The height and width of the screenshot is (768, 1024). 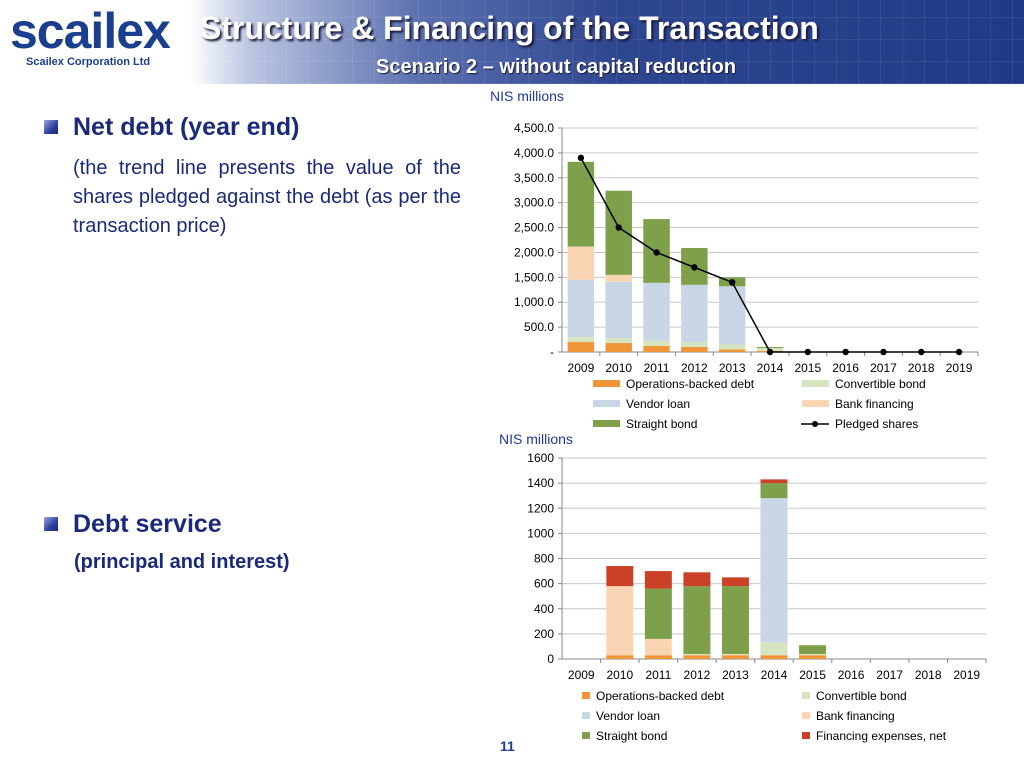 I want to click on bar-financing-expenses-net-2010, so click(x=620, y=576).